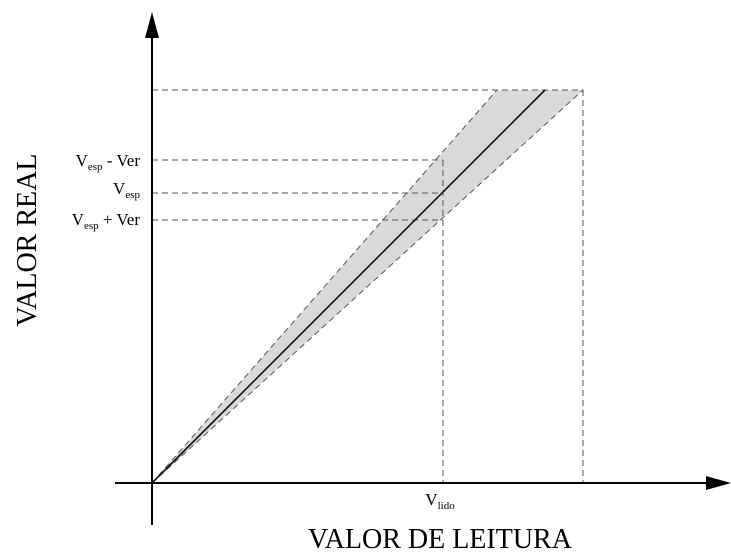 The width and height of the screenshot is (731, 555). I want to click on label-vesp-plus: Vesp + Ver, so click(106, 221).